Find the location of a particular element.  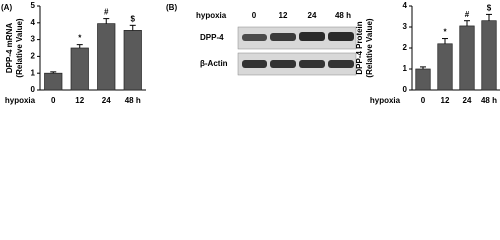

blot-lane-label: 24 is located at coordinates (312, 15).